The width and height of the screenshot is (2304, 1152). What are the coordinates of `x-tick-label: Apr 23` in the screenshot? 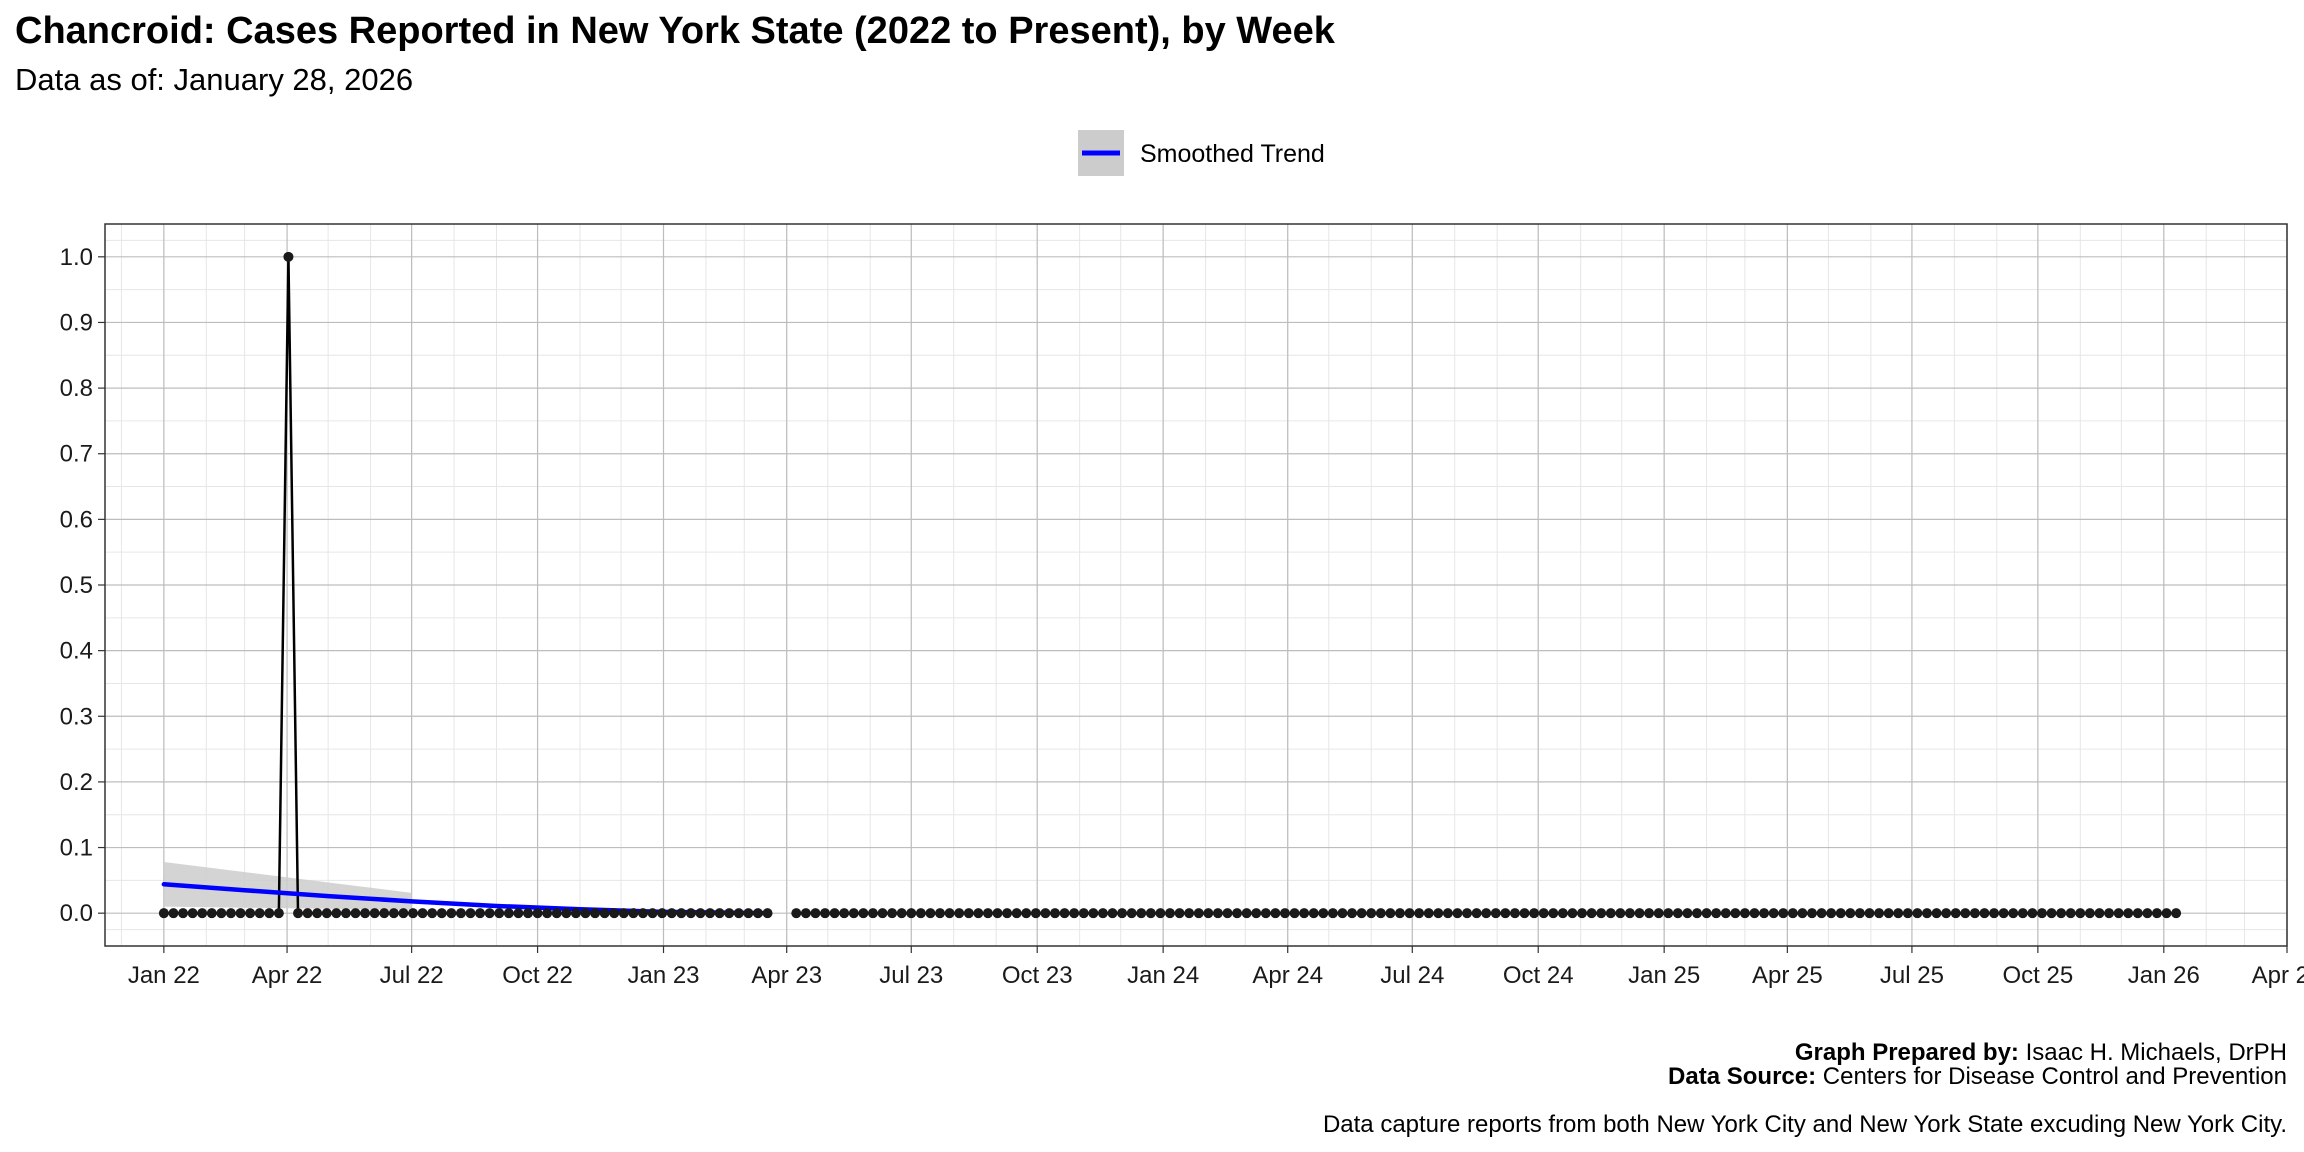 It's located at (786, 975).